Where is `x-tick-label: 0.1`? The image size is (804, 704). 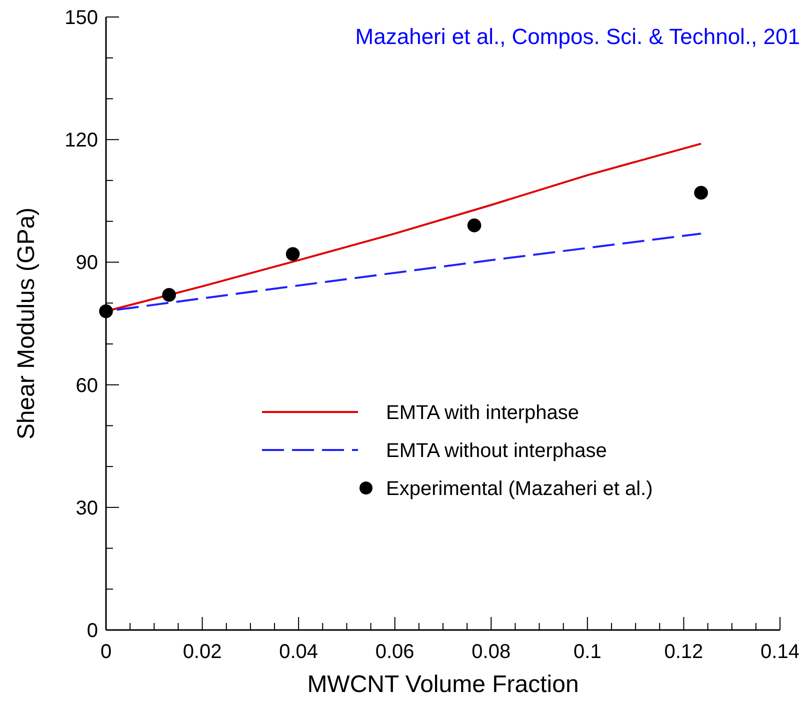 x-tick-label: 0.1 is located at coordinates (588, 652).